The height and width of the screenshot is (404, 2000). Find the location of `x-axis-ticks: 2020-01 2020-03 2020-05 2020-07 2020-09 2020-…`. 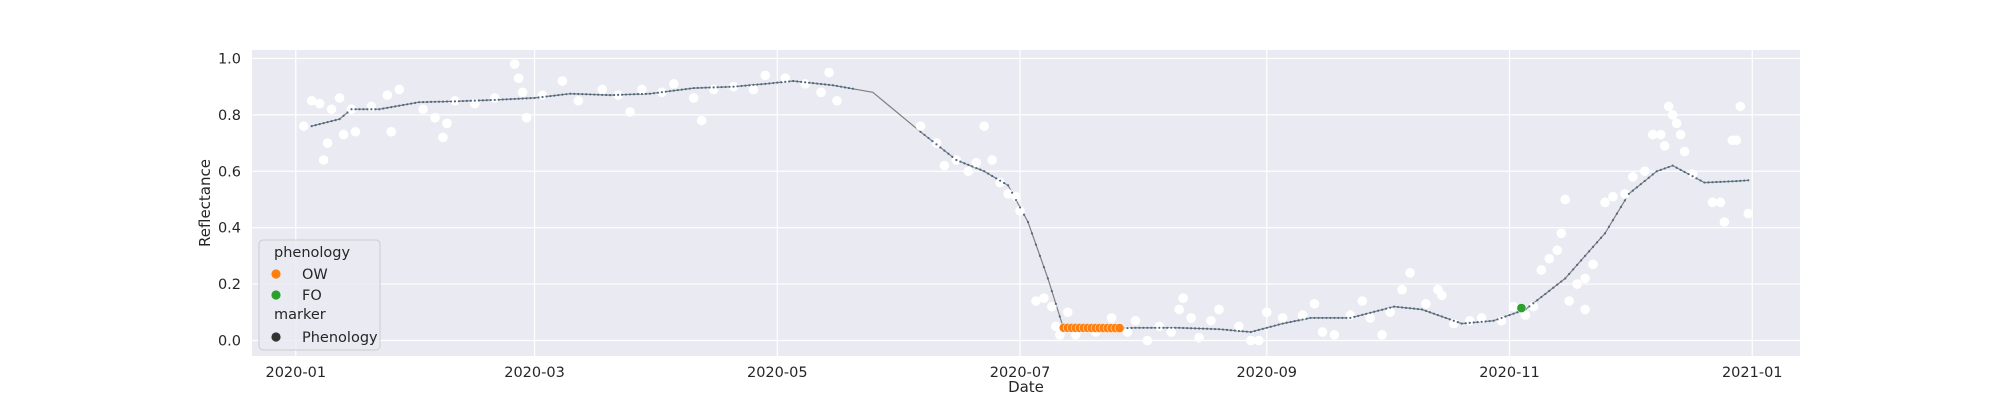

x-axis-ticks: 2020-01 2020-03 2020-05 2020-07 2020-09 2020-… is located at coordinates (1023, 373).